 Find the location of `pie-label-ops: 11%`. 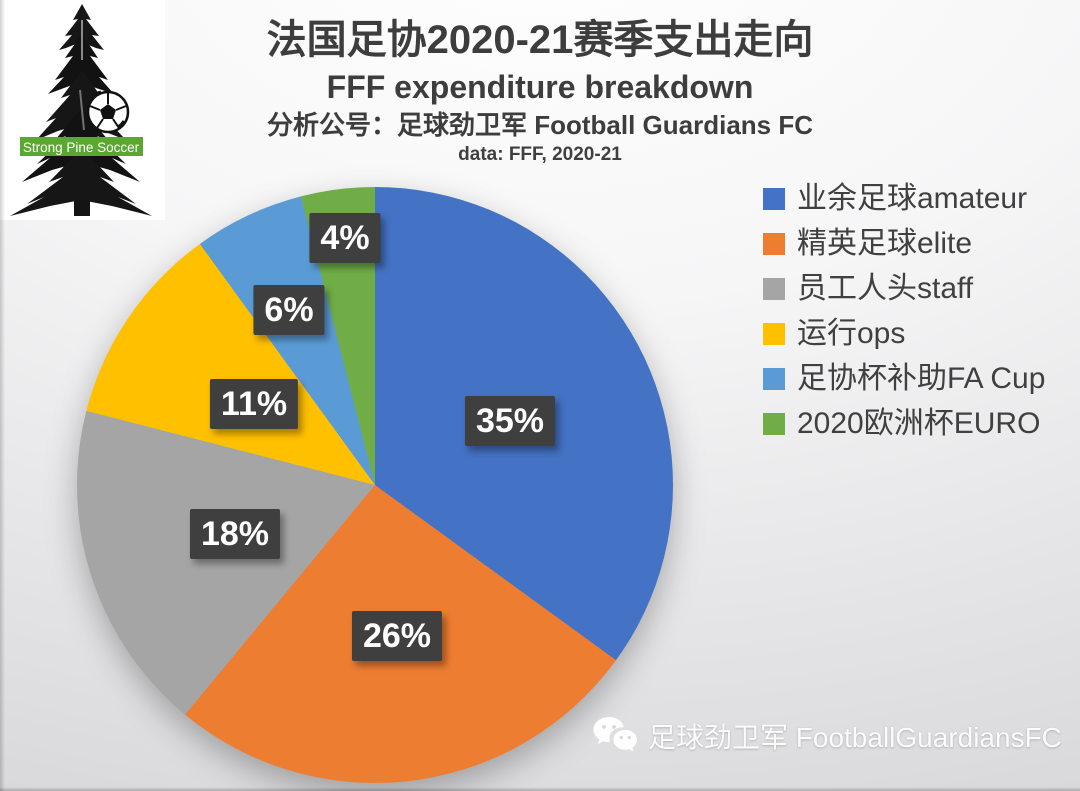

pie-label-ops: 11% is located at coordinates (254, 404).